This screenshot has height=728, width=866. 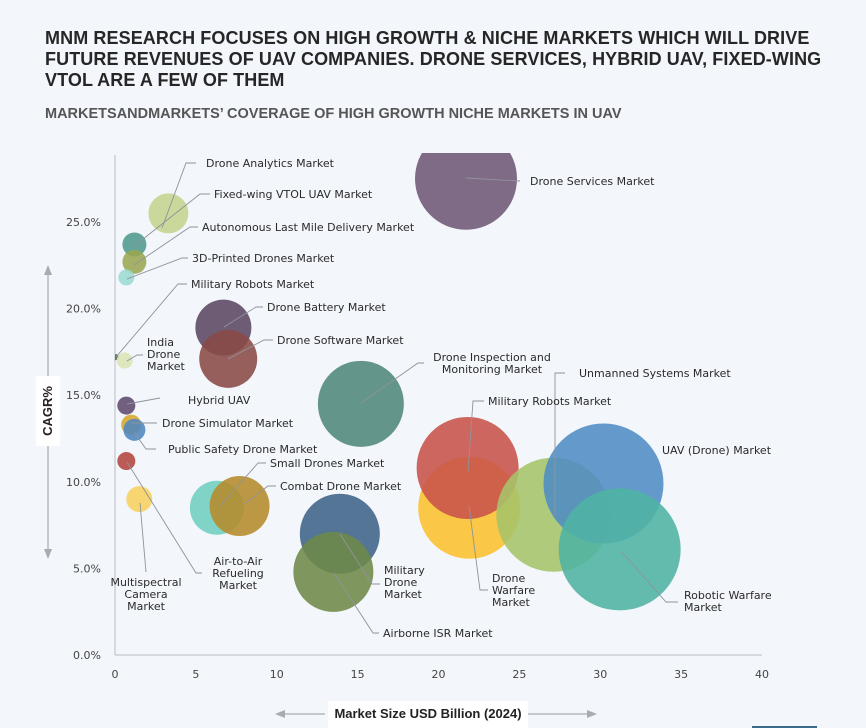 I want to click on bubble-label-3d-printed-drones-market: 3D-Printed Drones Market, so click(x=263, y=258).